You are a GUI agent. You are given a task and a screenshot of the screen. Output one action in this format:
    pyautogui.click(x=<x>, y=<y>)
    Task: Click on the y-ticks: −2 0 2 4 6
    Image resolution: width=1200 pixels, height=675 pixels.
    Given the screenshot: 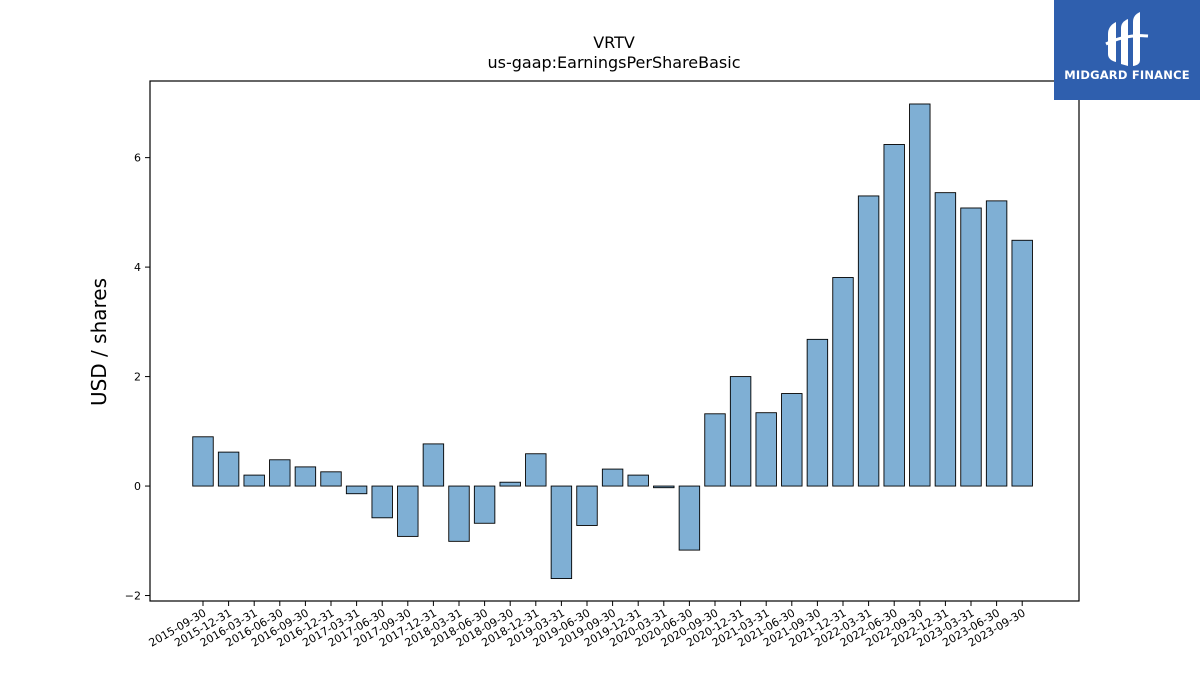 What is the action you would take?
    pyautogui.click(x=137, y=377)
    